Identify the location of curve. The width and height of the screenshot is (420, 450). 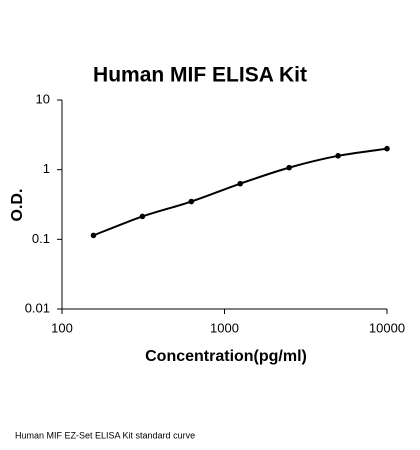
(240, 192).